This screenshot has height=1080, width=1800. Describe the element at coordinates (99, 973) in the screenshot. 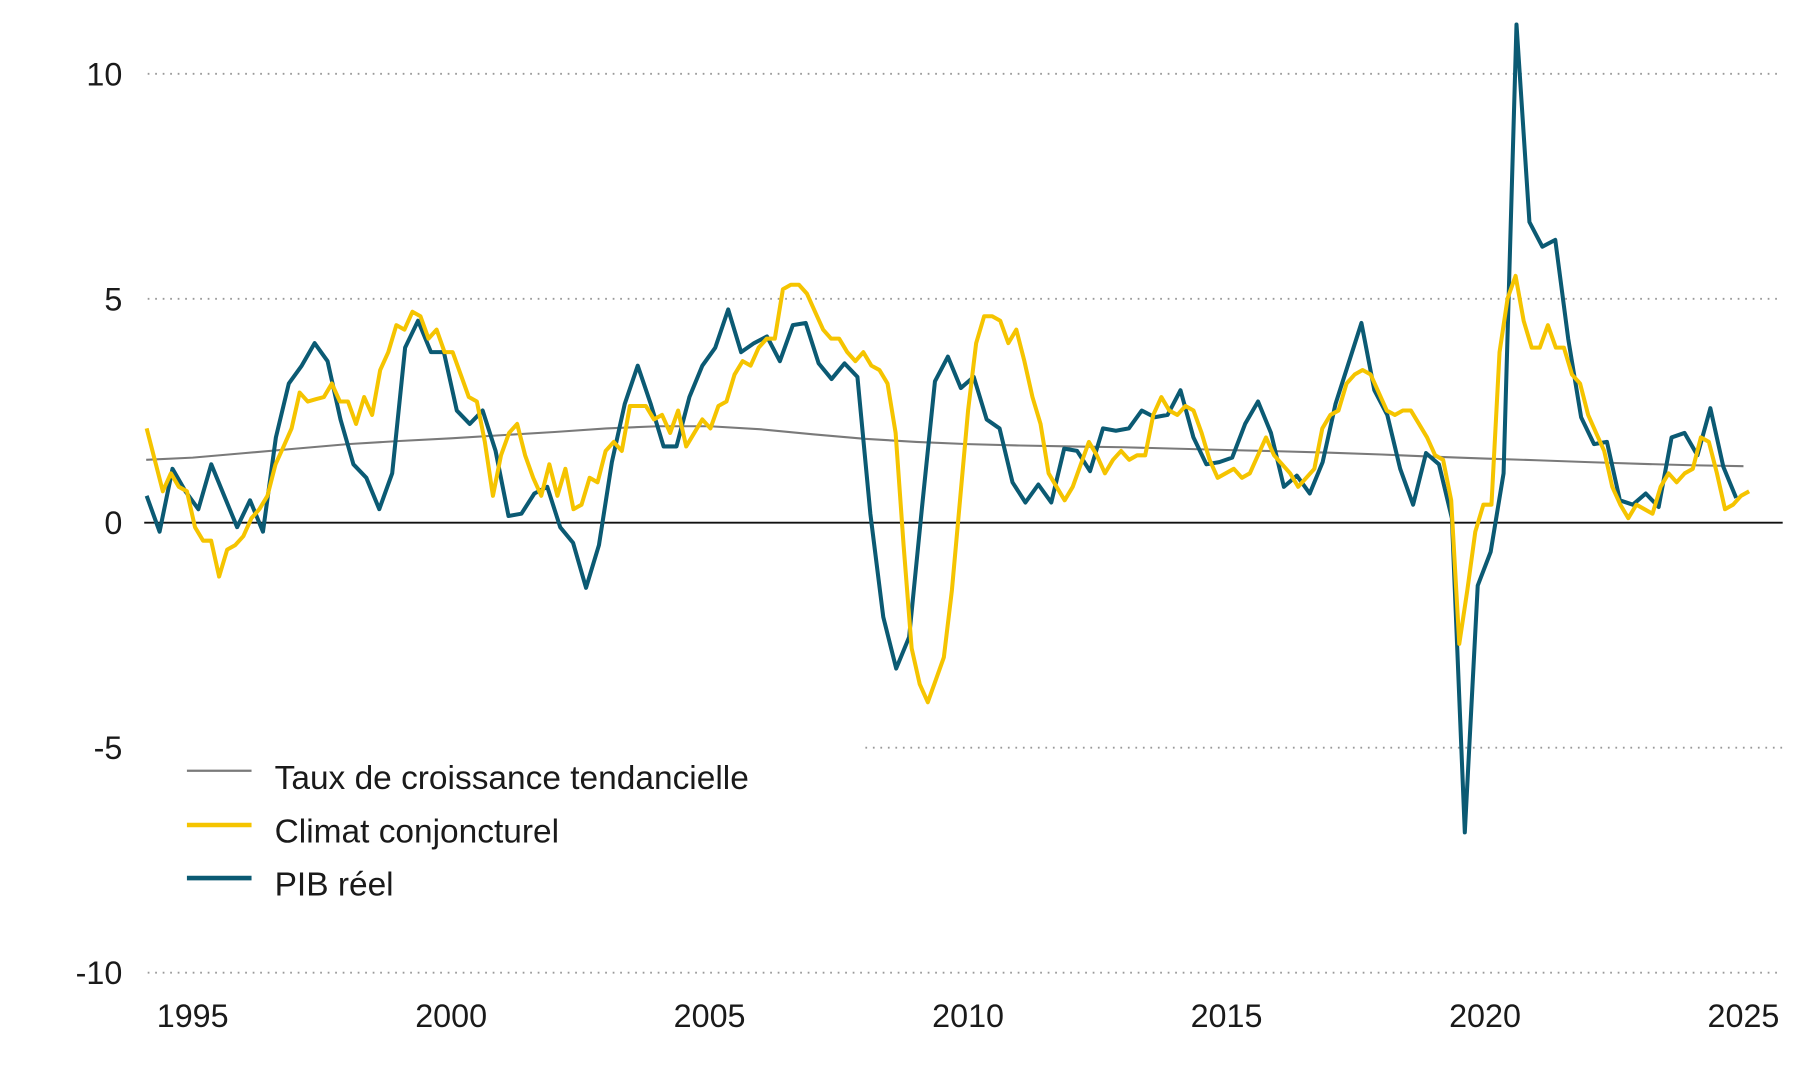

I see `y-tick-label: -10` at that location.